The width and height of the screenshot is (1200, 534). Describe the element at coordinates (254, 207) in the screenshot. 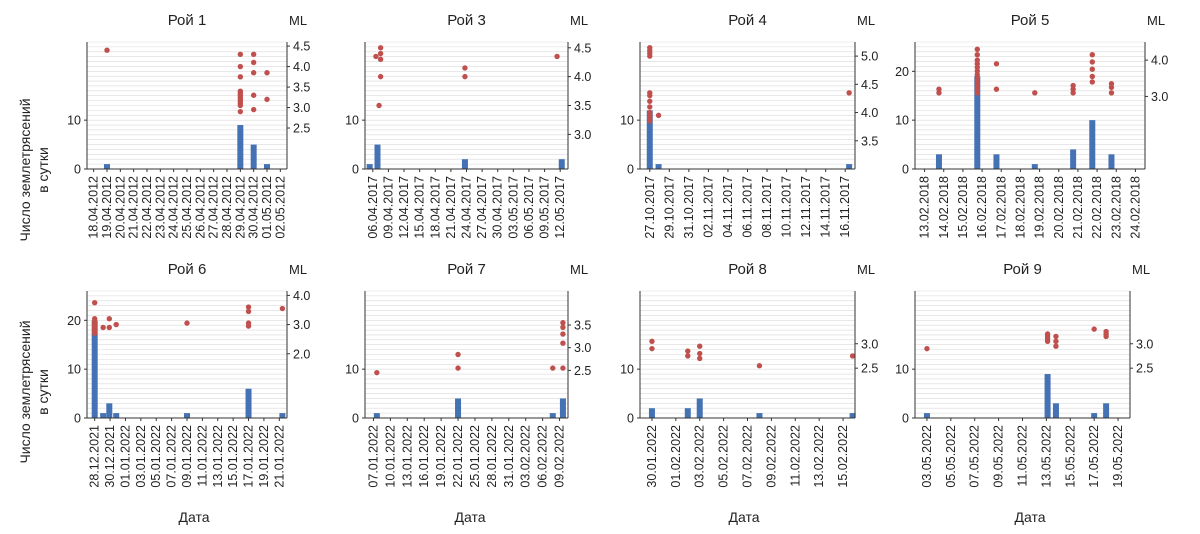

I see `x-tick-label: 30.04.2012` at that location.